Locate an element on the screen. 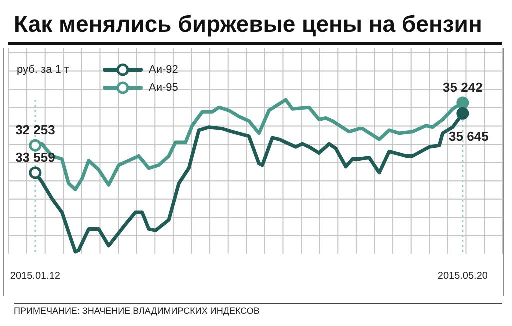 This screenshot has width=512, height=326. annotation: 35 645 is located at coordinates (469, 136).